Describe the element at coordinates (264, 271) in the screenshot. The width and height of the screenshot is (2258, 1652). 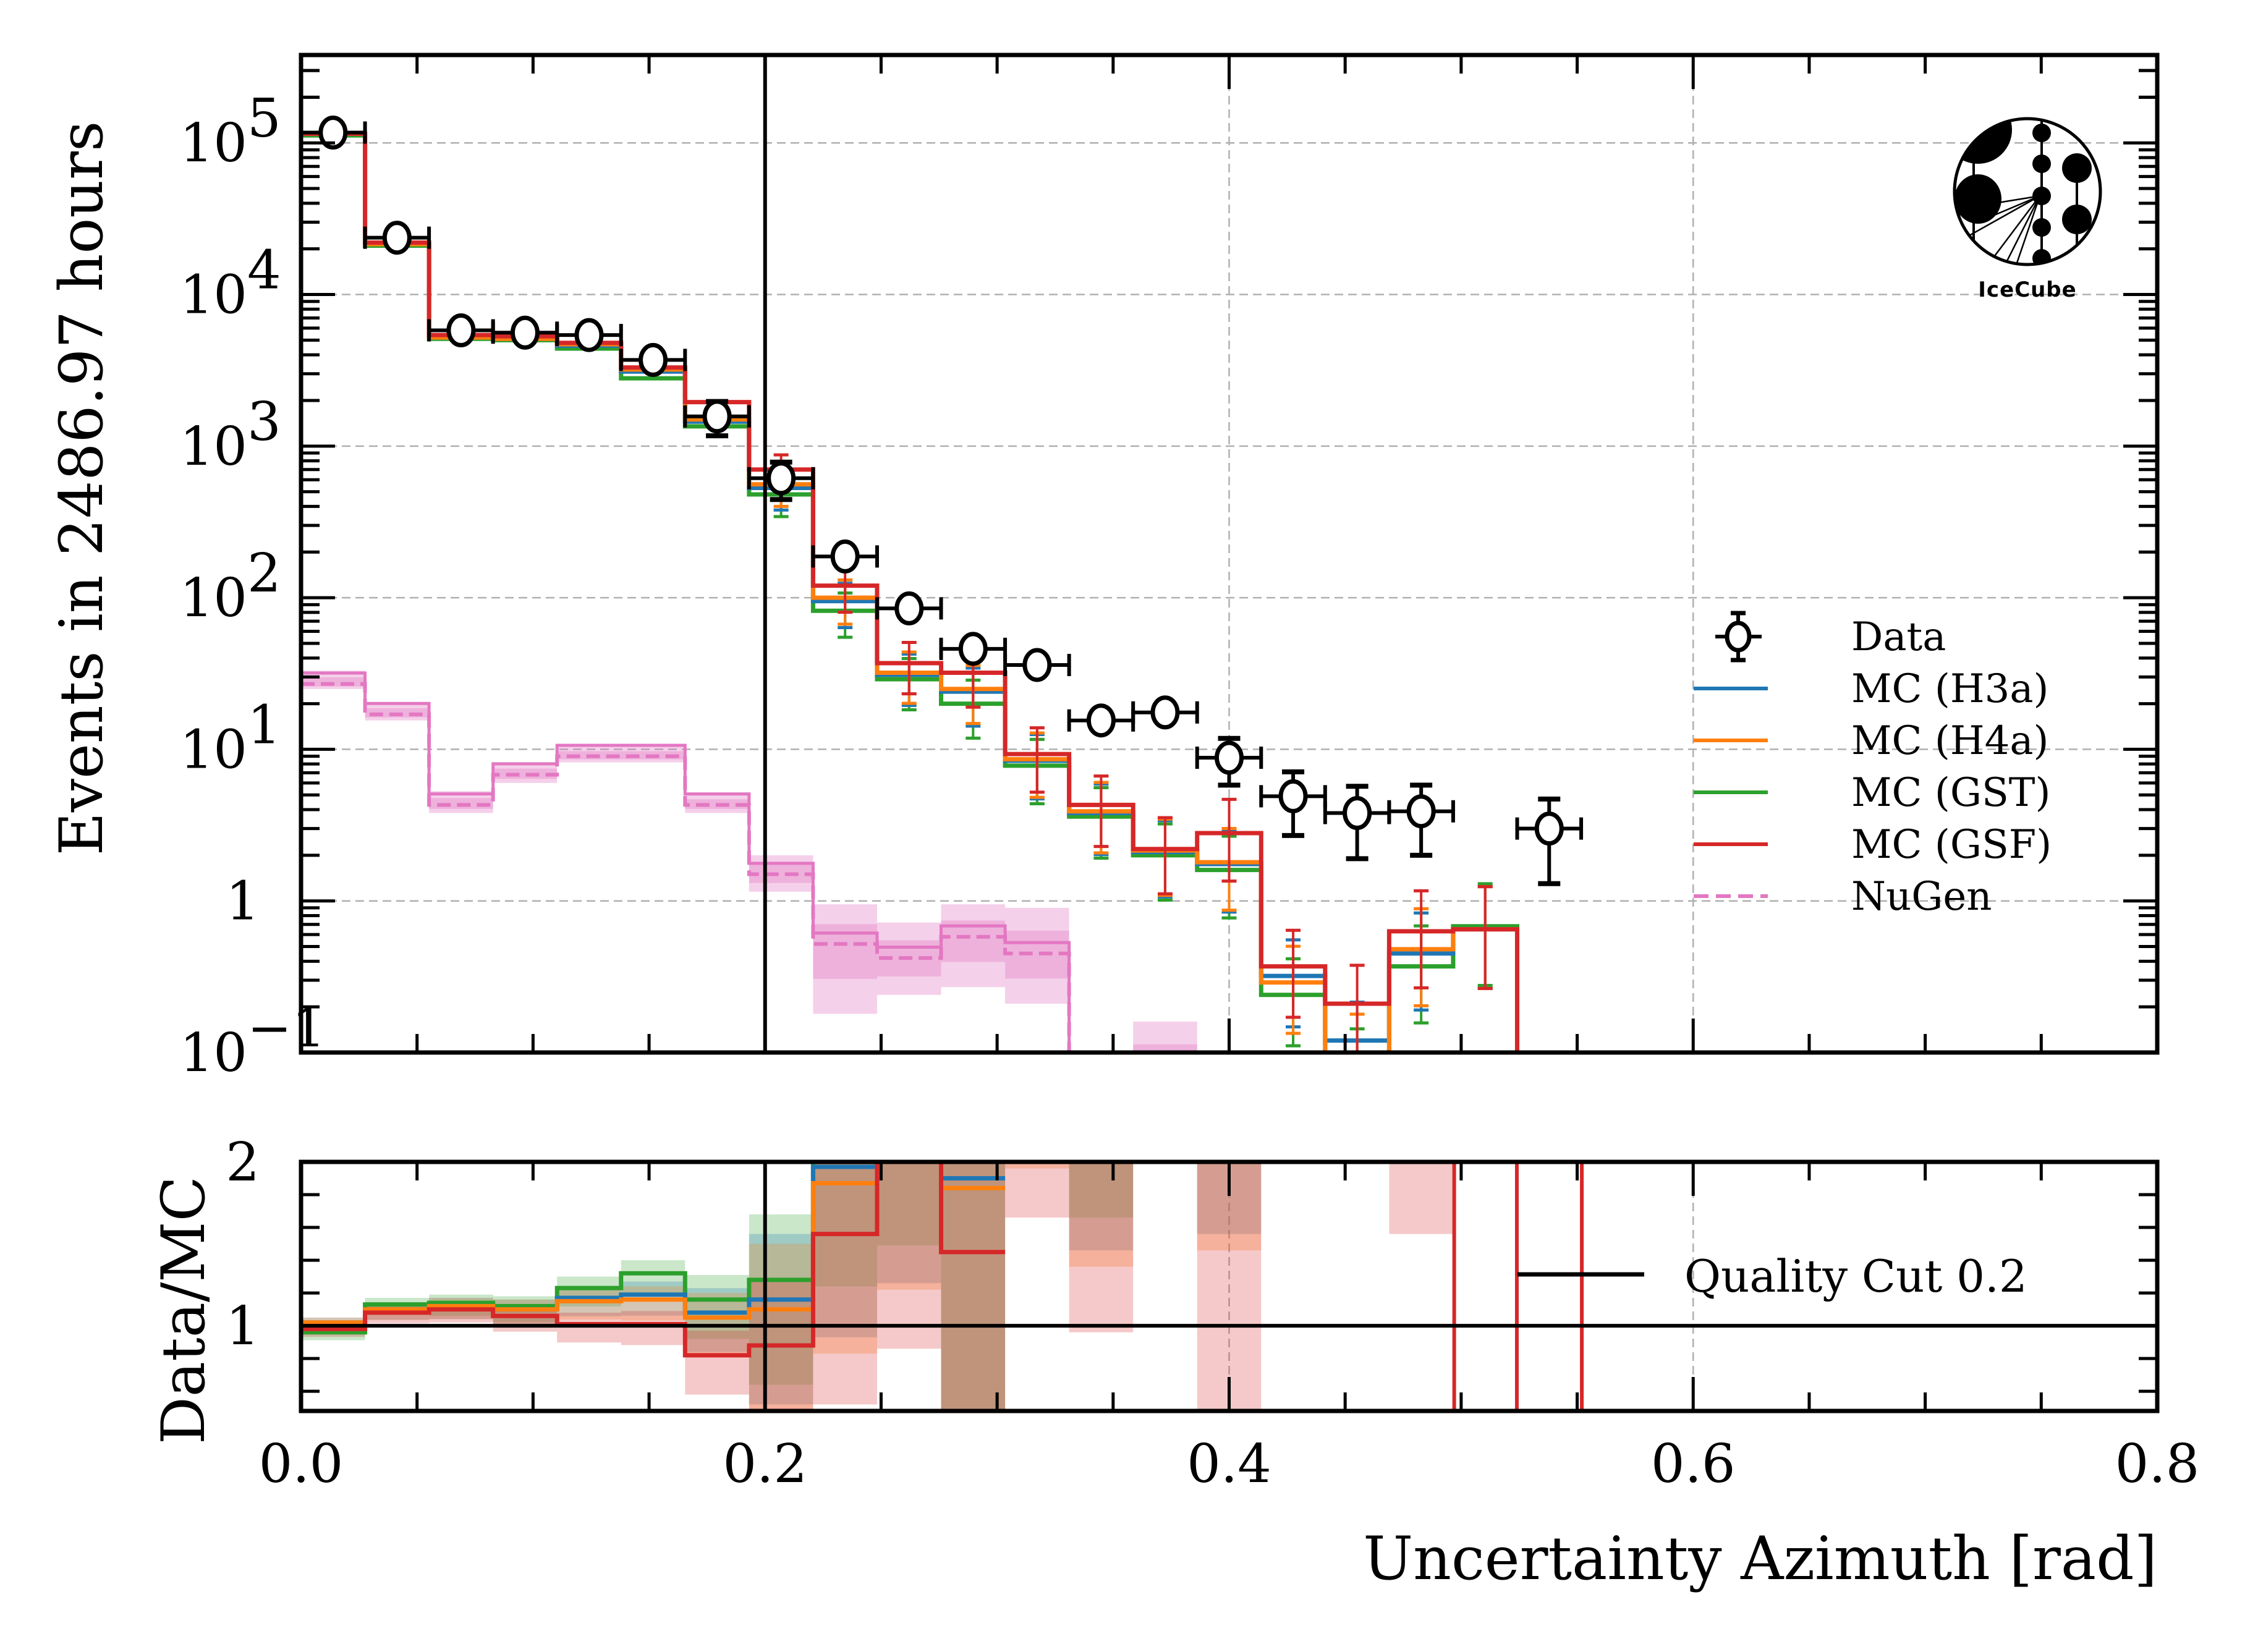
I see `y-tick-label-exponent: 4` at that location.